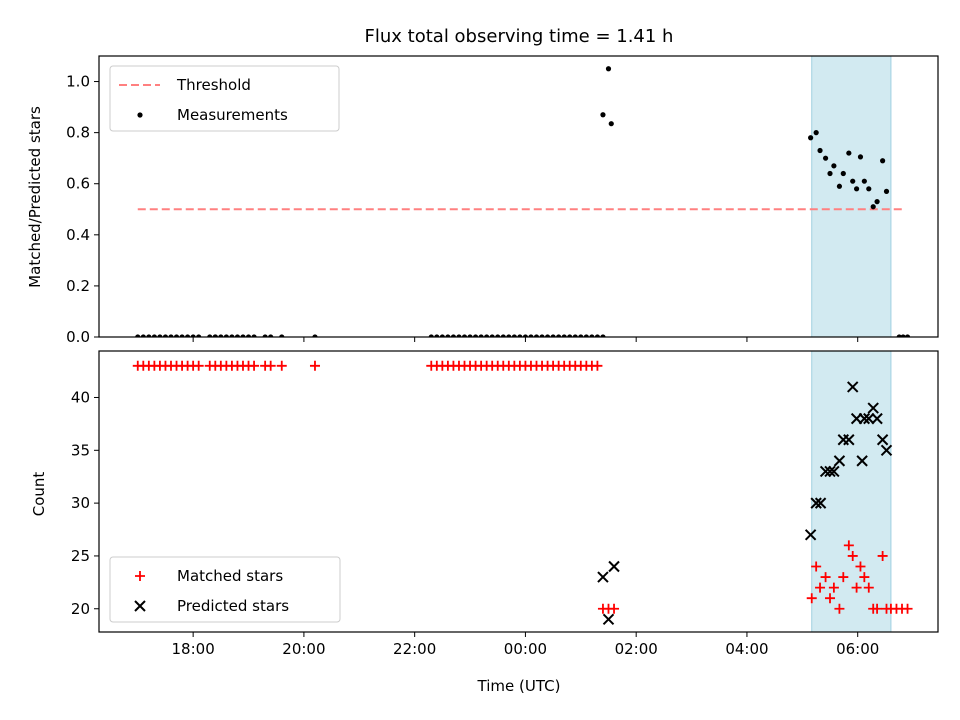  What do you see at coordinates (636, 649) in the screenshot?
I see `x-tick-label: 02:00` at bounding box center [636, 649].